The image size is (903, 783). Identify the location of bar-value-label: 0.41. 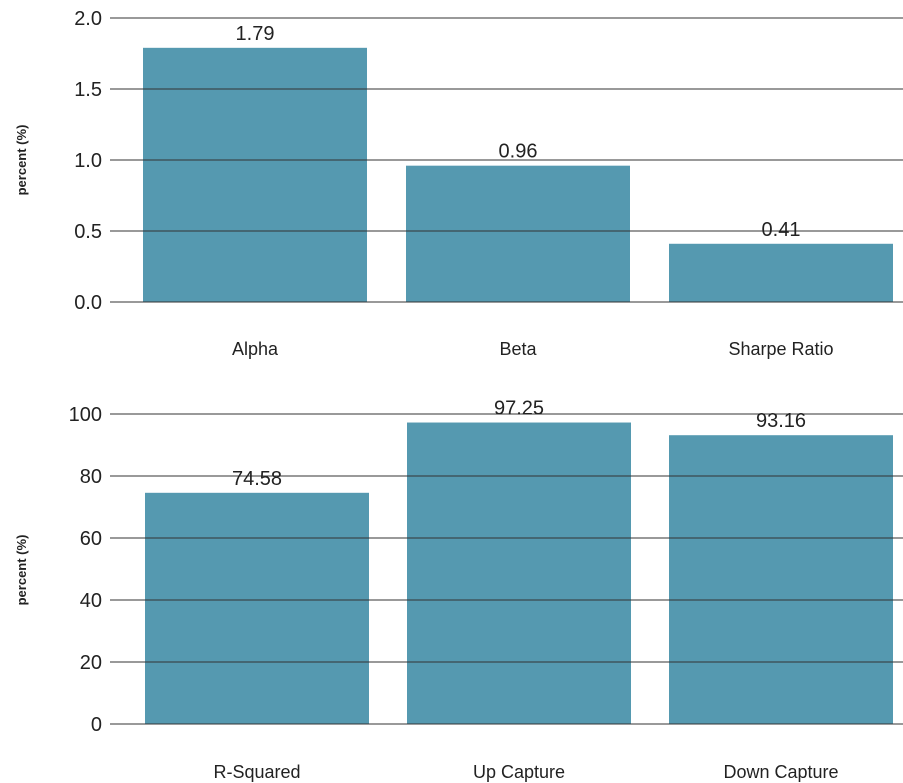
(781, 230).